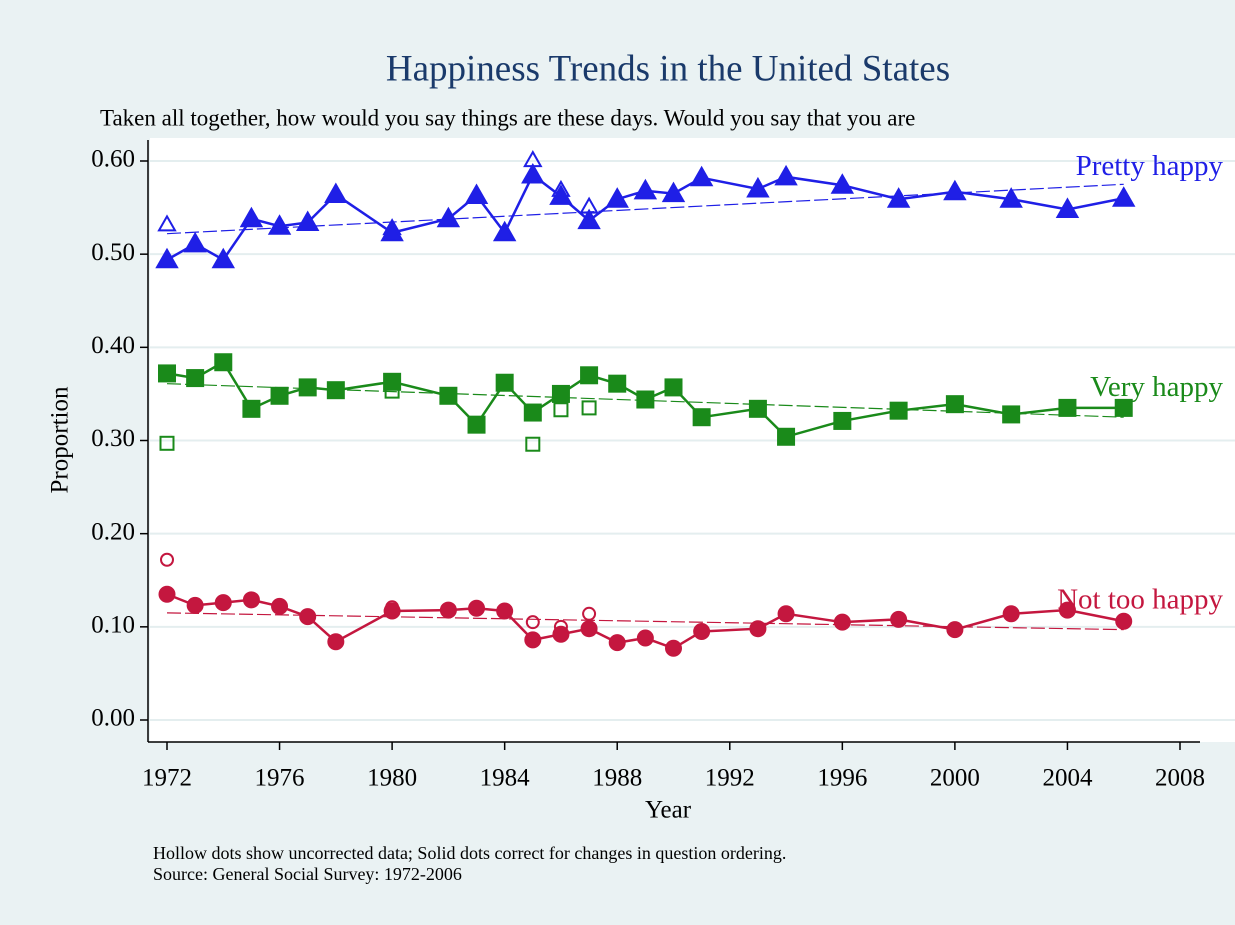 Image resolution: width=1235 pixels, height=925 pixels. Describe the element at coordinates (842, 778) in the screenshot. I see `x-tick-label: 1996` at that location.